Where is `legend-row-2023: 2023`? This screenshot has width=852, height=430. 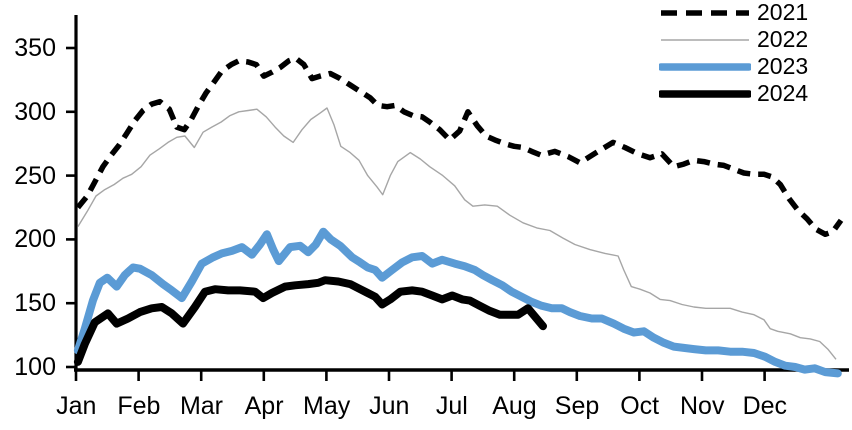
legend-row-2023: 2023 is located at coordinates (733, 66).